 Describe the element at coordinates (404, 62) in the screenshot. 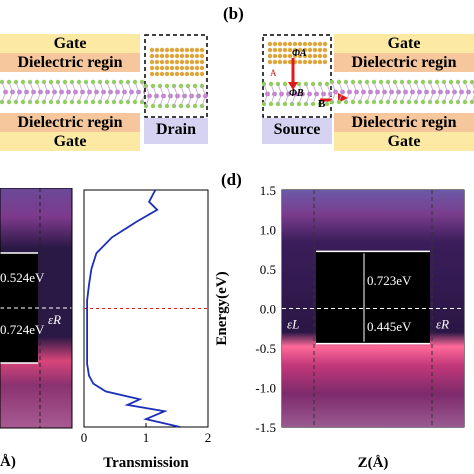

I see `right-dielectric-top: Dielectric regin` at that location.